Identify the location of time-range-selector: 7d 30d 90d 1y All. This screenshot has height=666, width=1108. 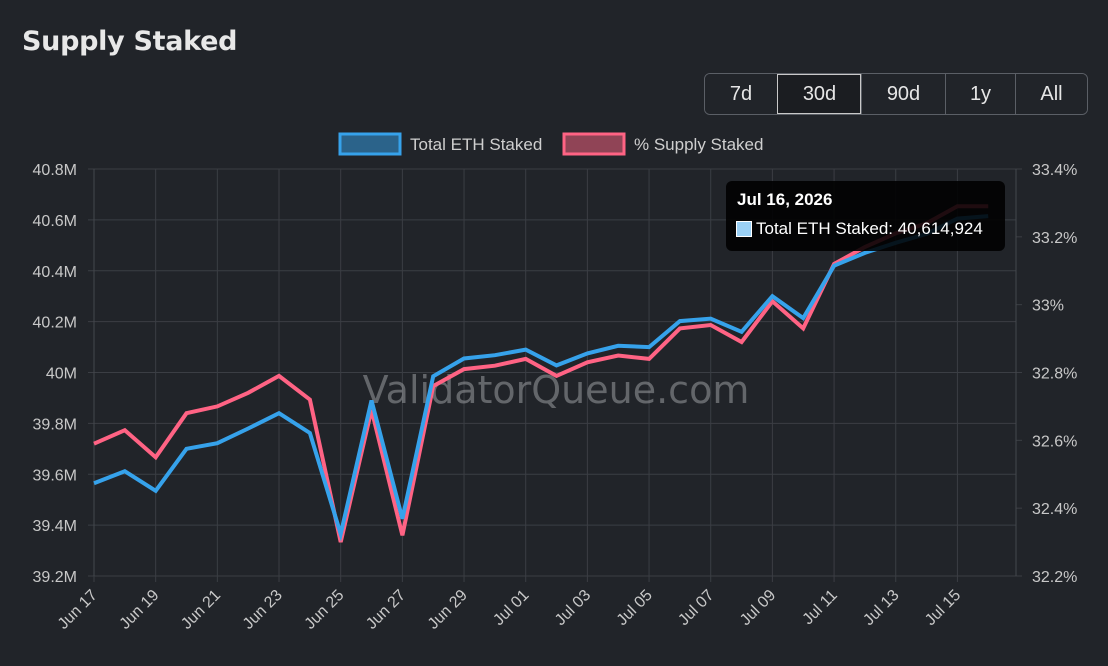
(896, 94).